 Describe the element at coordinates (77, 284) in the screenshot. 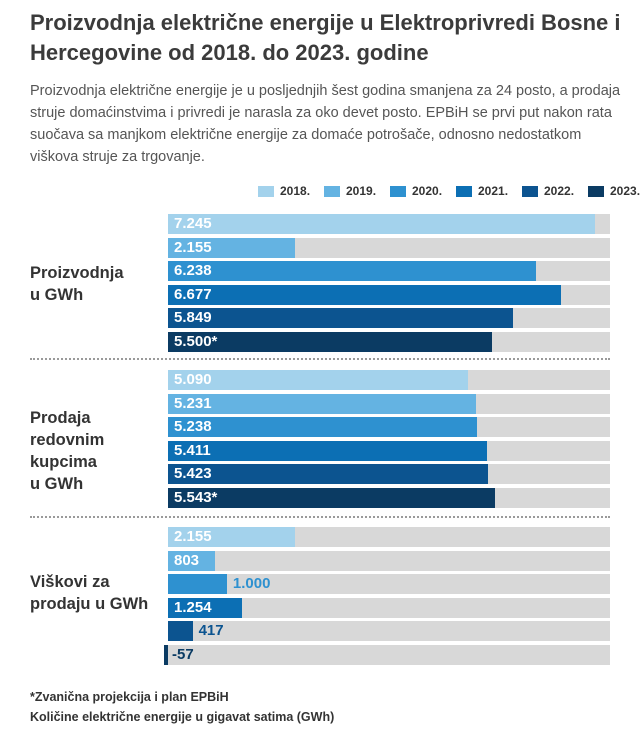

I see `group-label-0: Proizvodnja u GWh` at that location.